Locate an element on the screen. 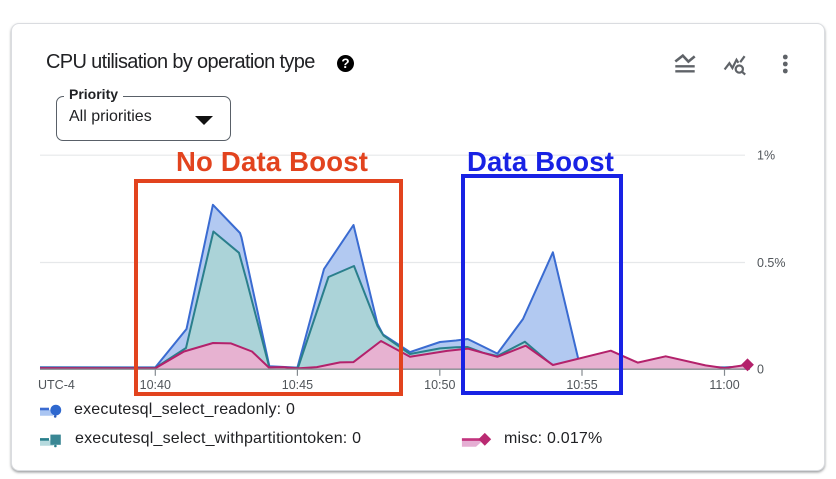 Image resolution: width=836 pixels, height=479 pixels. svg-text: UTC-4 is located at coordinates (56, 385).